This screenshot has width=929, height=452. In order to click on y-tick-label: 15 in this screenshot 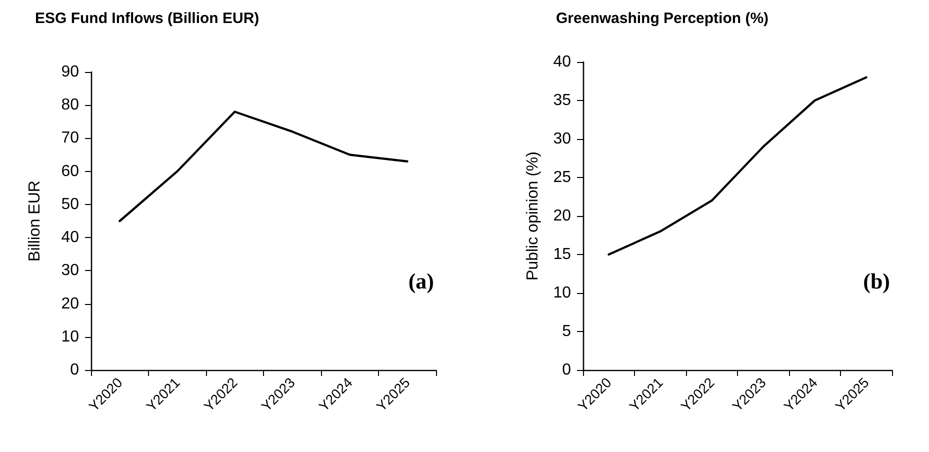, I will do `click(562, 254)`.